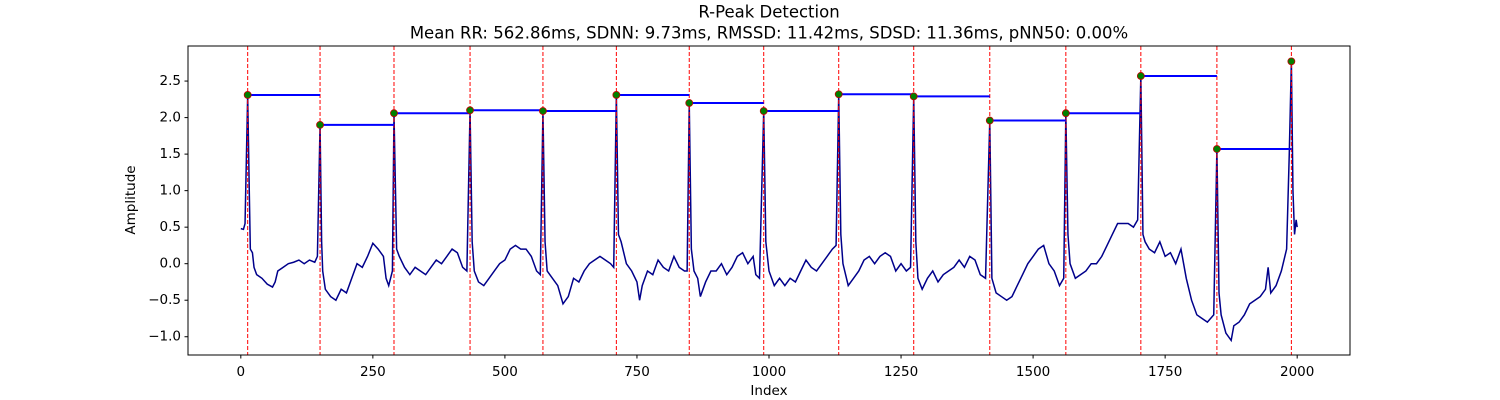  What do you see at coordinates (637, 372) in the screenshot?
I see `x-tick-label: 750` at bounding box center [637, 372].